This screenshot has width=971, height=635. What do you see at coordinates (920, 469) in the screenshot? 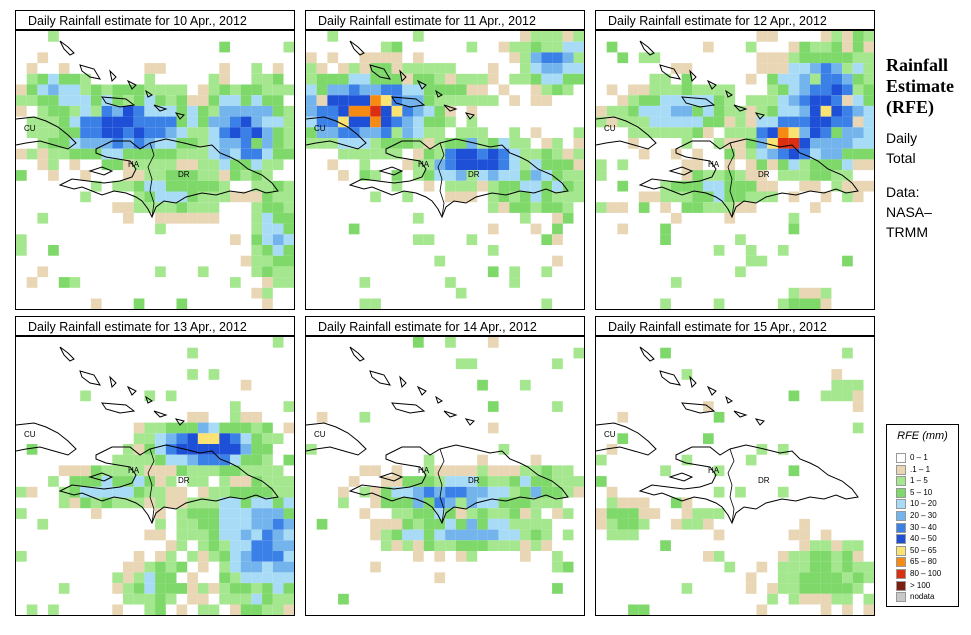
I see `legend-label: .1 – 1` at bounding box center [920, 469].